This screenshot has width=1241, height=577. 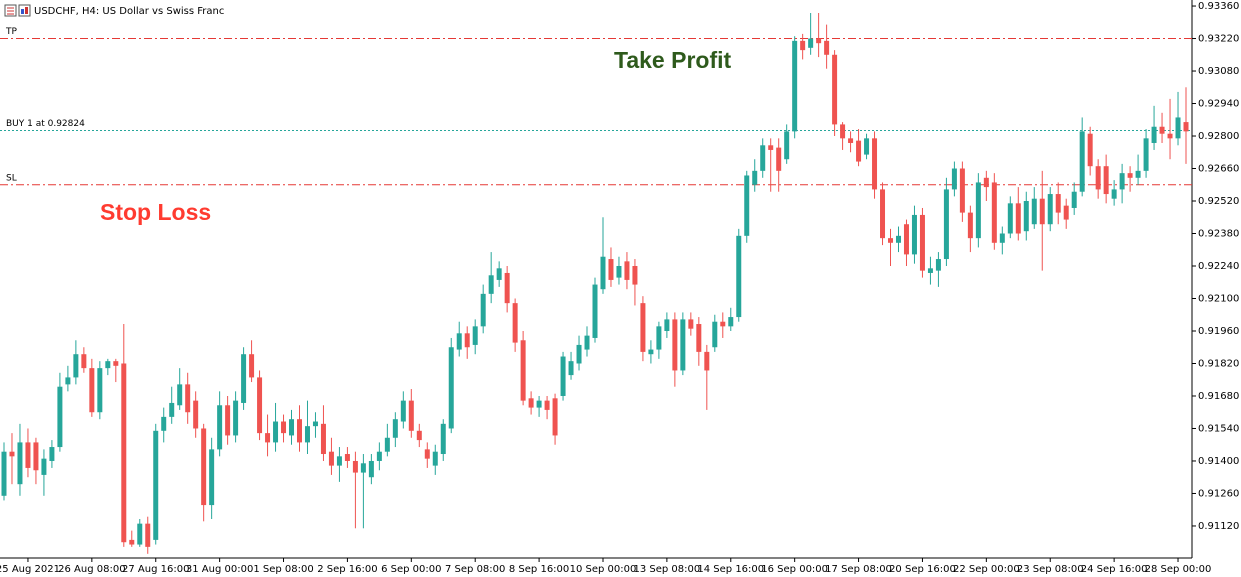 I want to click on stop-loss-annotation: Stop Loss, so click(x=155, y=212).